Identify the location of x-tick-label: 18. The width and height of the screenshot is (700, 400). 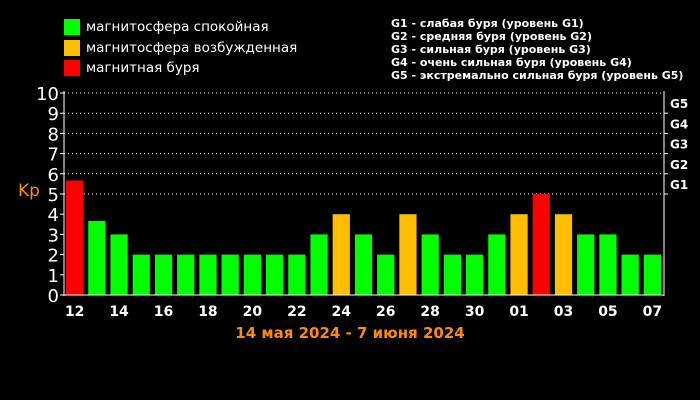
(207, 312).